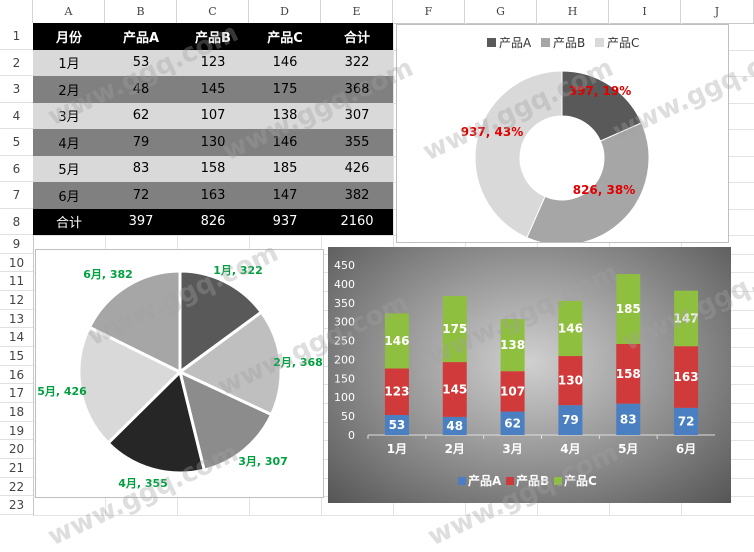  I want to click on header-cell-total: 合计, so click(357, 36).